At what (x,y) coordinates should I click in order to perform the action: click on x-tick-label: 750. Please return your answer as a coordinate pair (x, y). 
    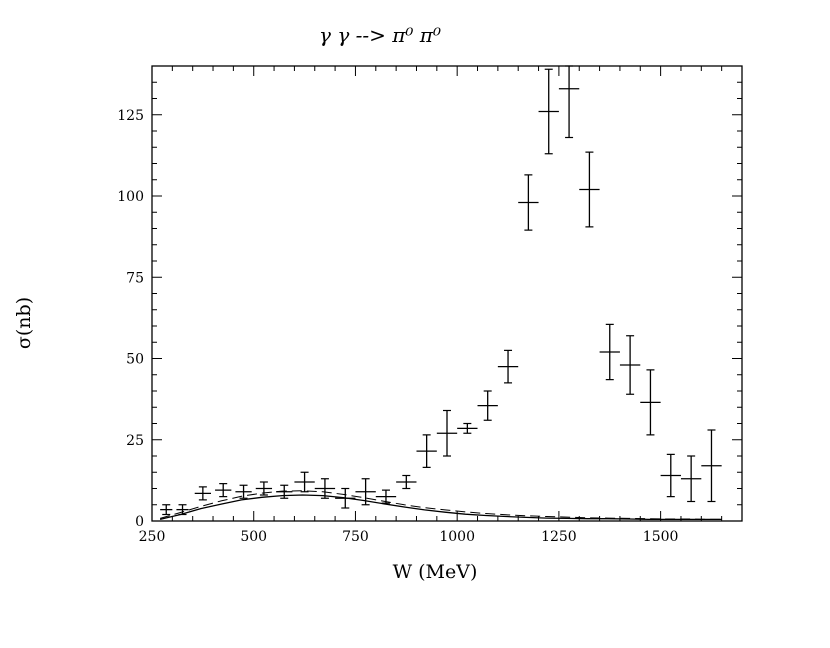
    Looking at the image, I should click on (355, 537).